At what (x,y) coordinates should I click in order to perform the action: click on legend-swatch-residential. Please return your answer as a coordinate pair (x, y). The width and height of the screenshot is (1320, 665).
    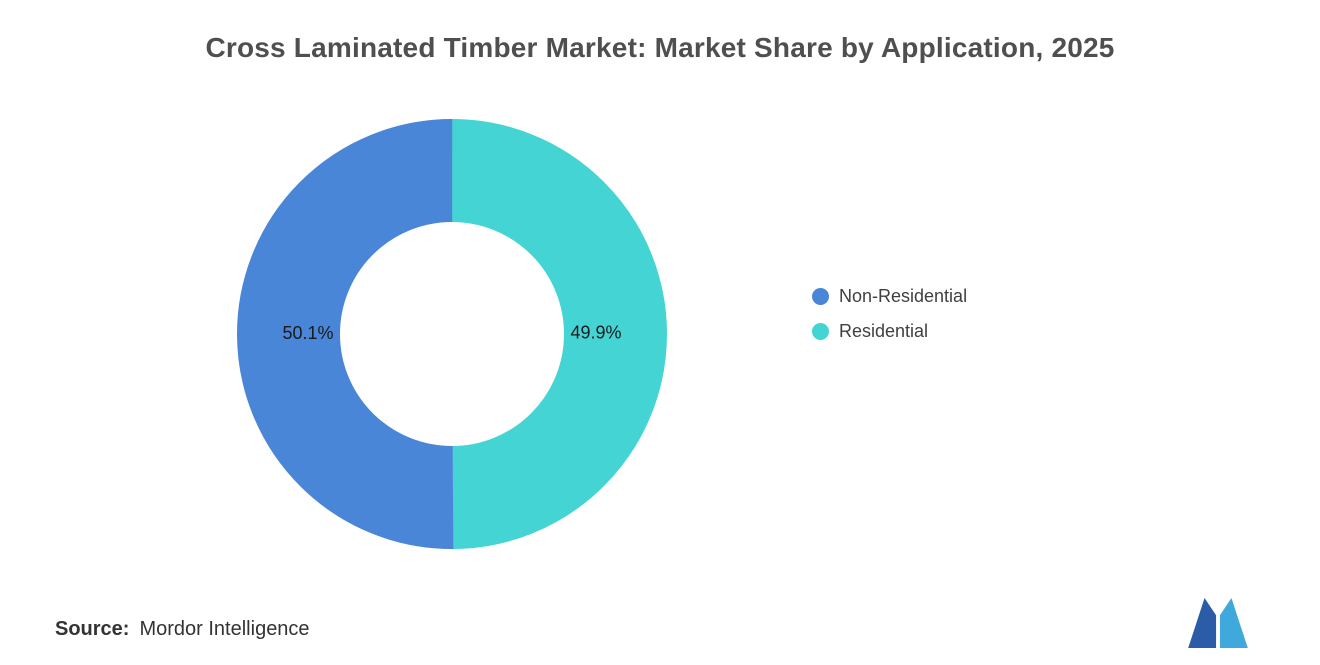
    Looking at the image, I should click on (820, 331).